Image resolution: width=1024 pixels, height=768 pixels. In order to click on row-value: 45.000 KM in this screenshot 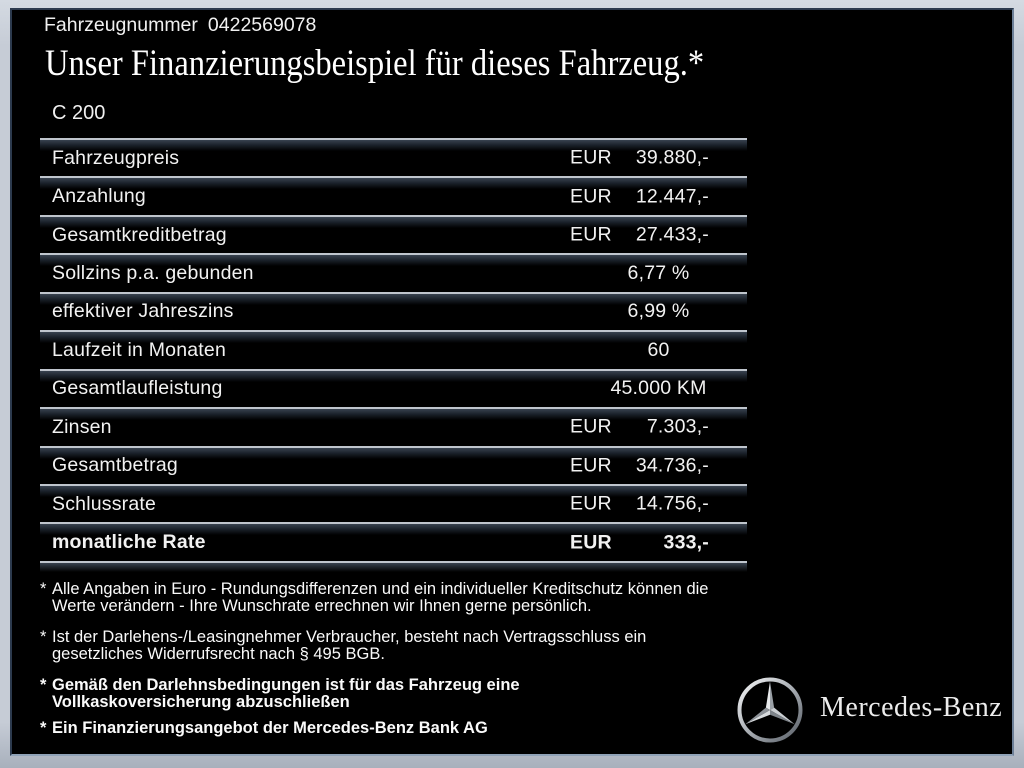, I will do `click(658, 388)`.